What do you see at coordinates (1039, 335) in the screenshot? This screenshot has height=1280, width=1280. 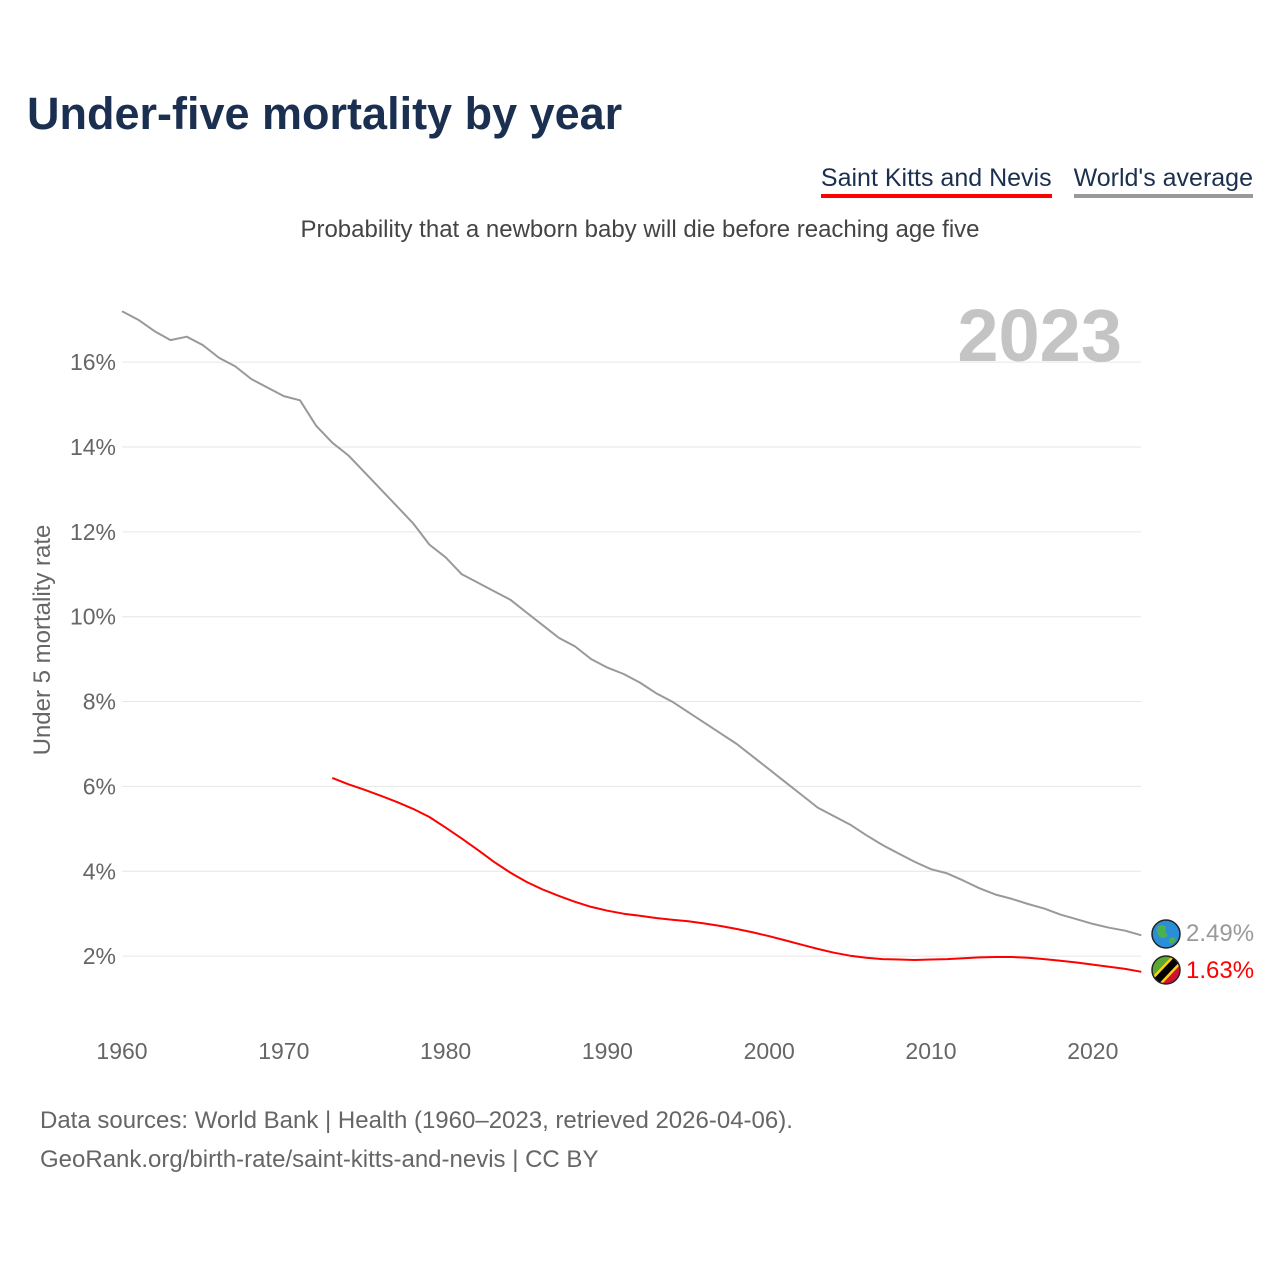 I see `year-label: 2023` at bounding box center [1039, 335].